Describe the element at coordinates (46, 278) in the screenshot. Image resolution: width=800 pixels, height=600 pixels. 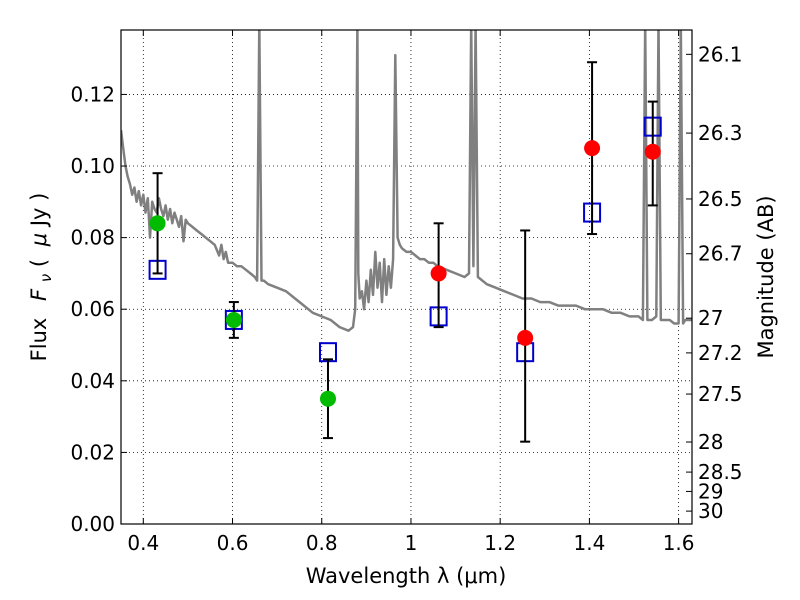
I see `y-label-subscript: ν` at that location.